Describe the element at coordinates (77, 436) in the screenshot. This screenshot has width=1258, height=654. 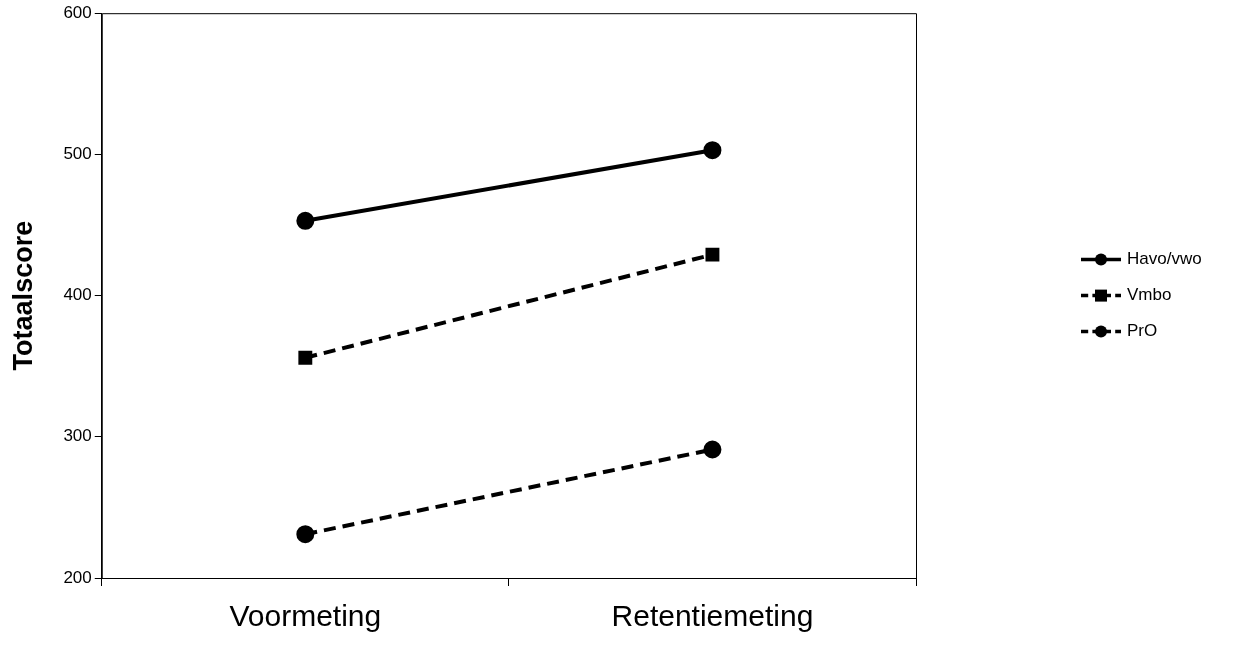
I see `y-tick-label: 300` at that location.